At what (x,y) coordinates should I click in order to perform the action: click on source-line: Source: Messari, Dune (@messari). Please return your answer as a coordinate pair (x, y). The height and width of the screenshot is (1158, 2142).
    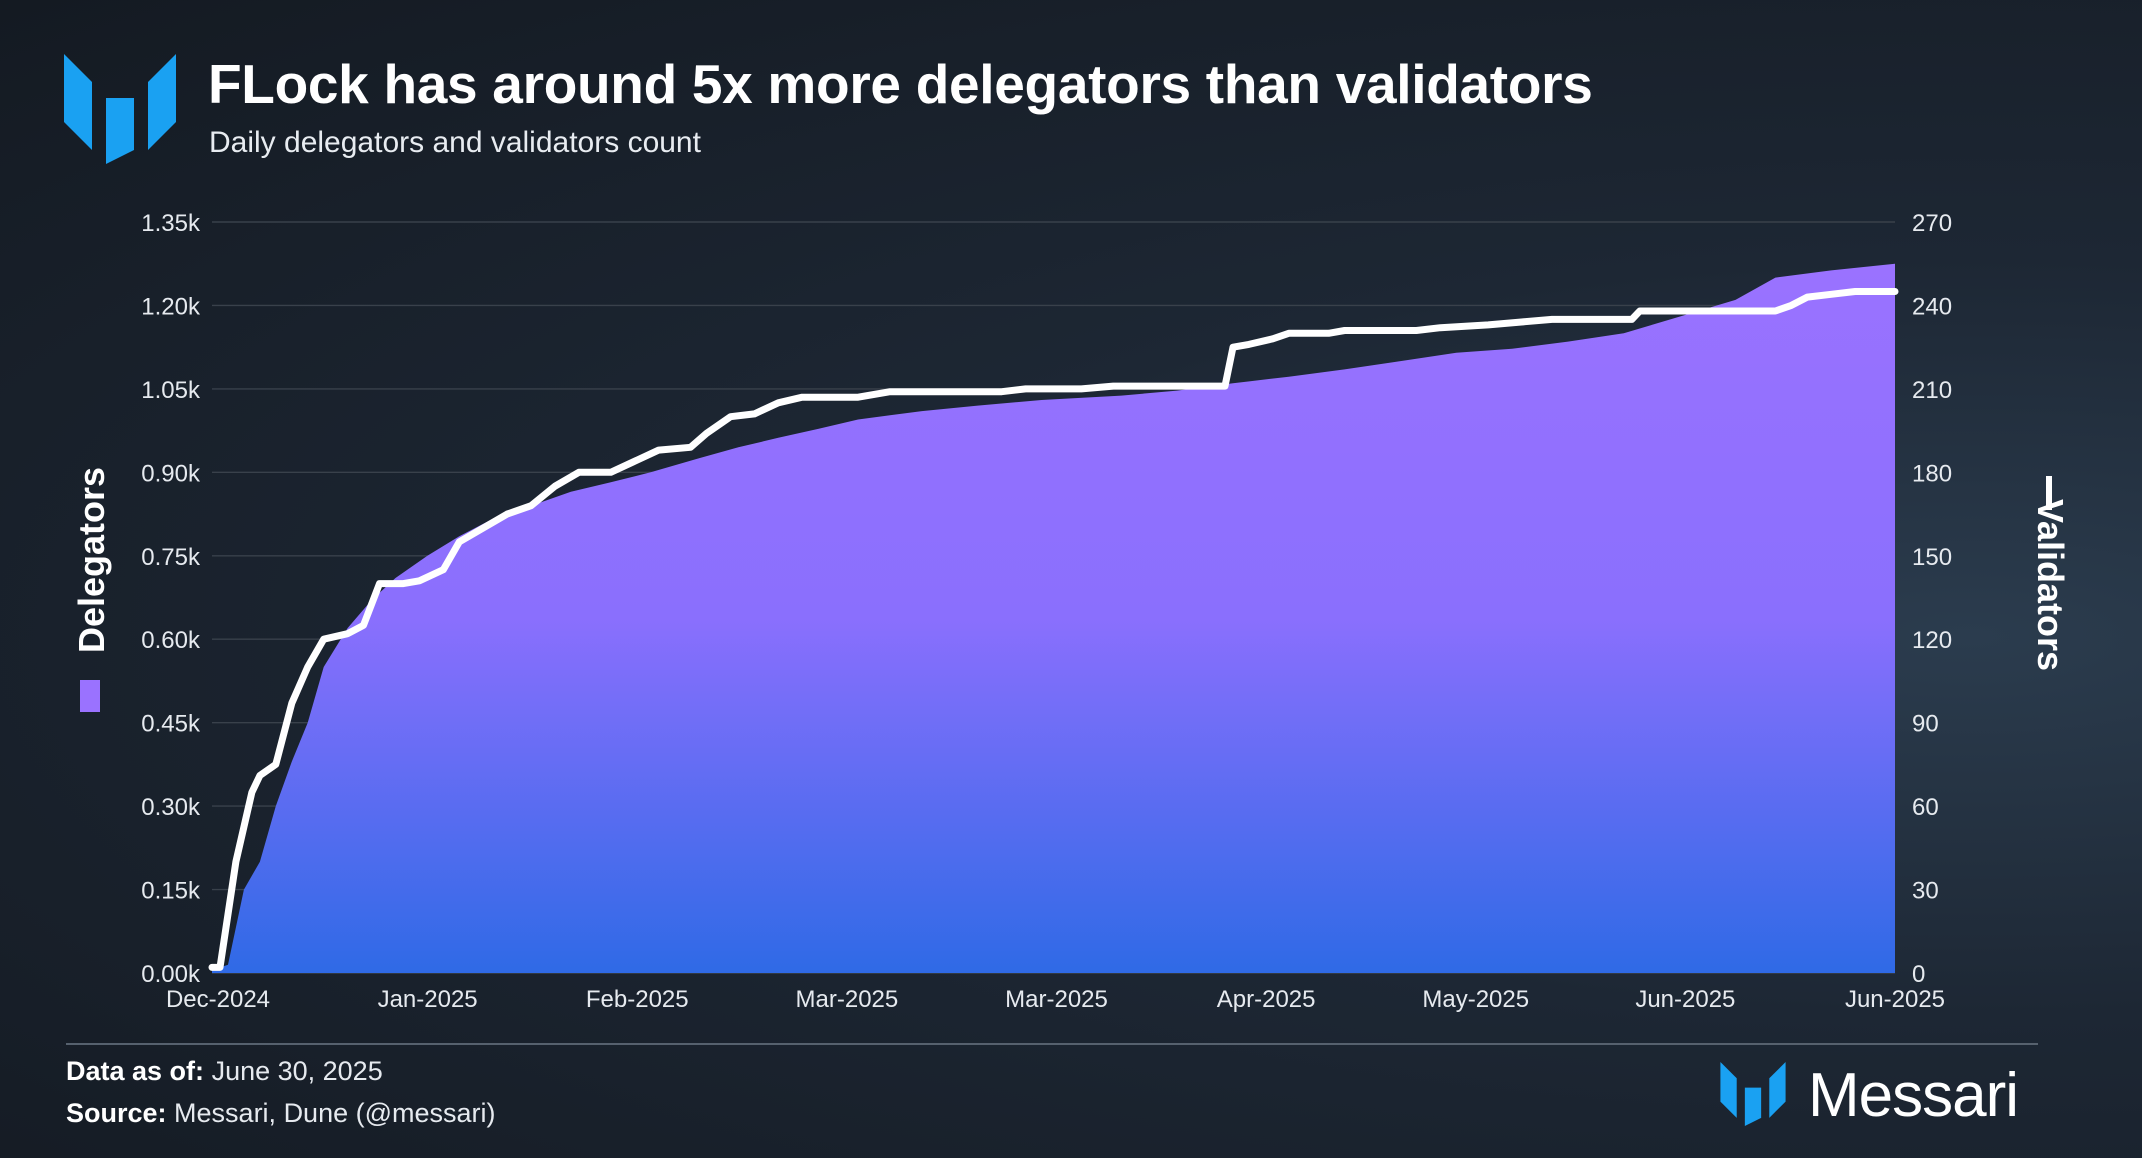
    Looking at the image, I should click on (281, 1113).